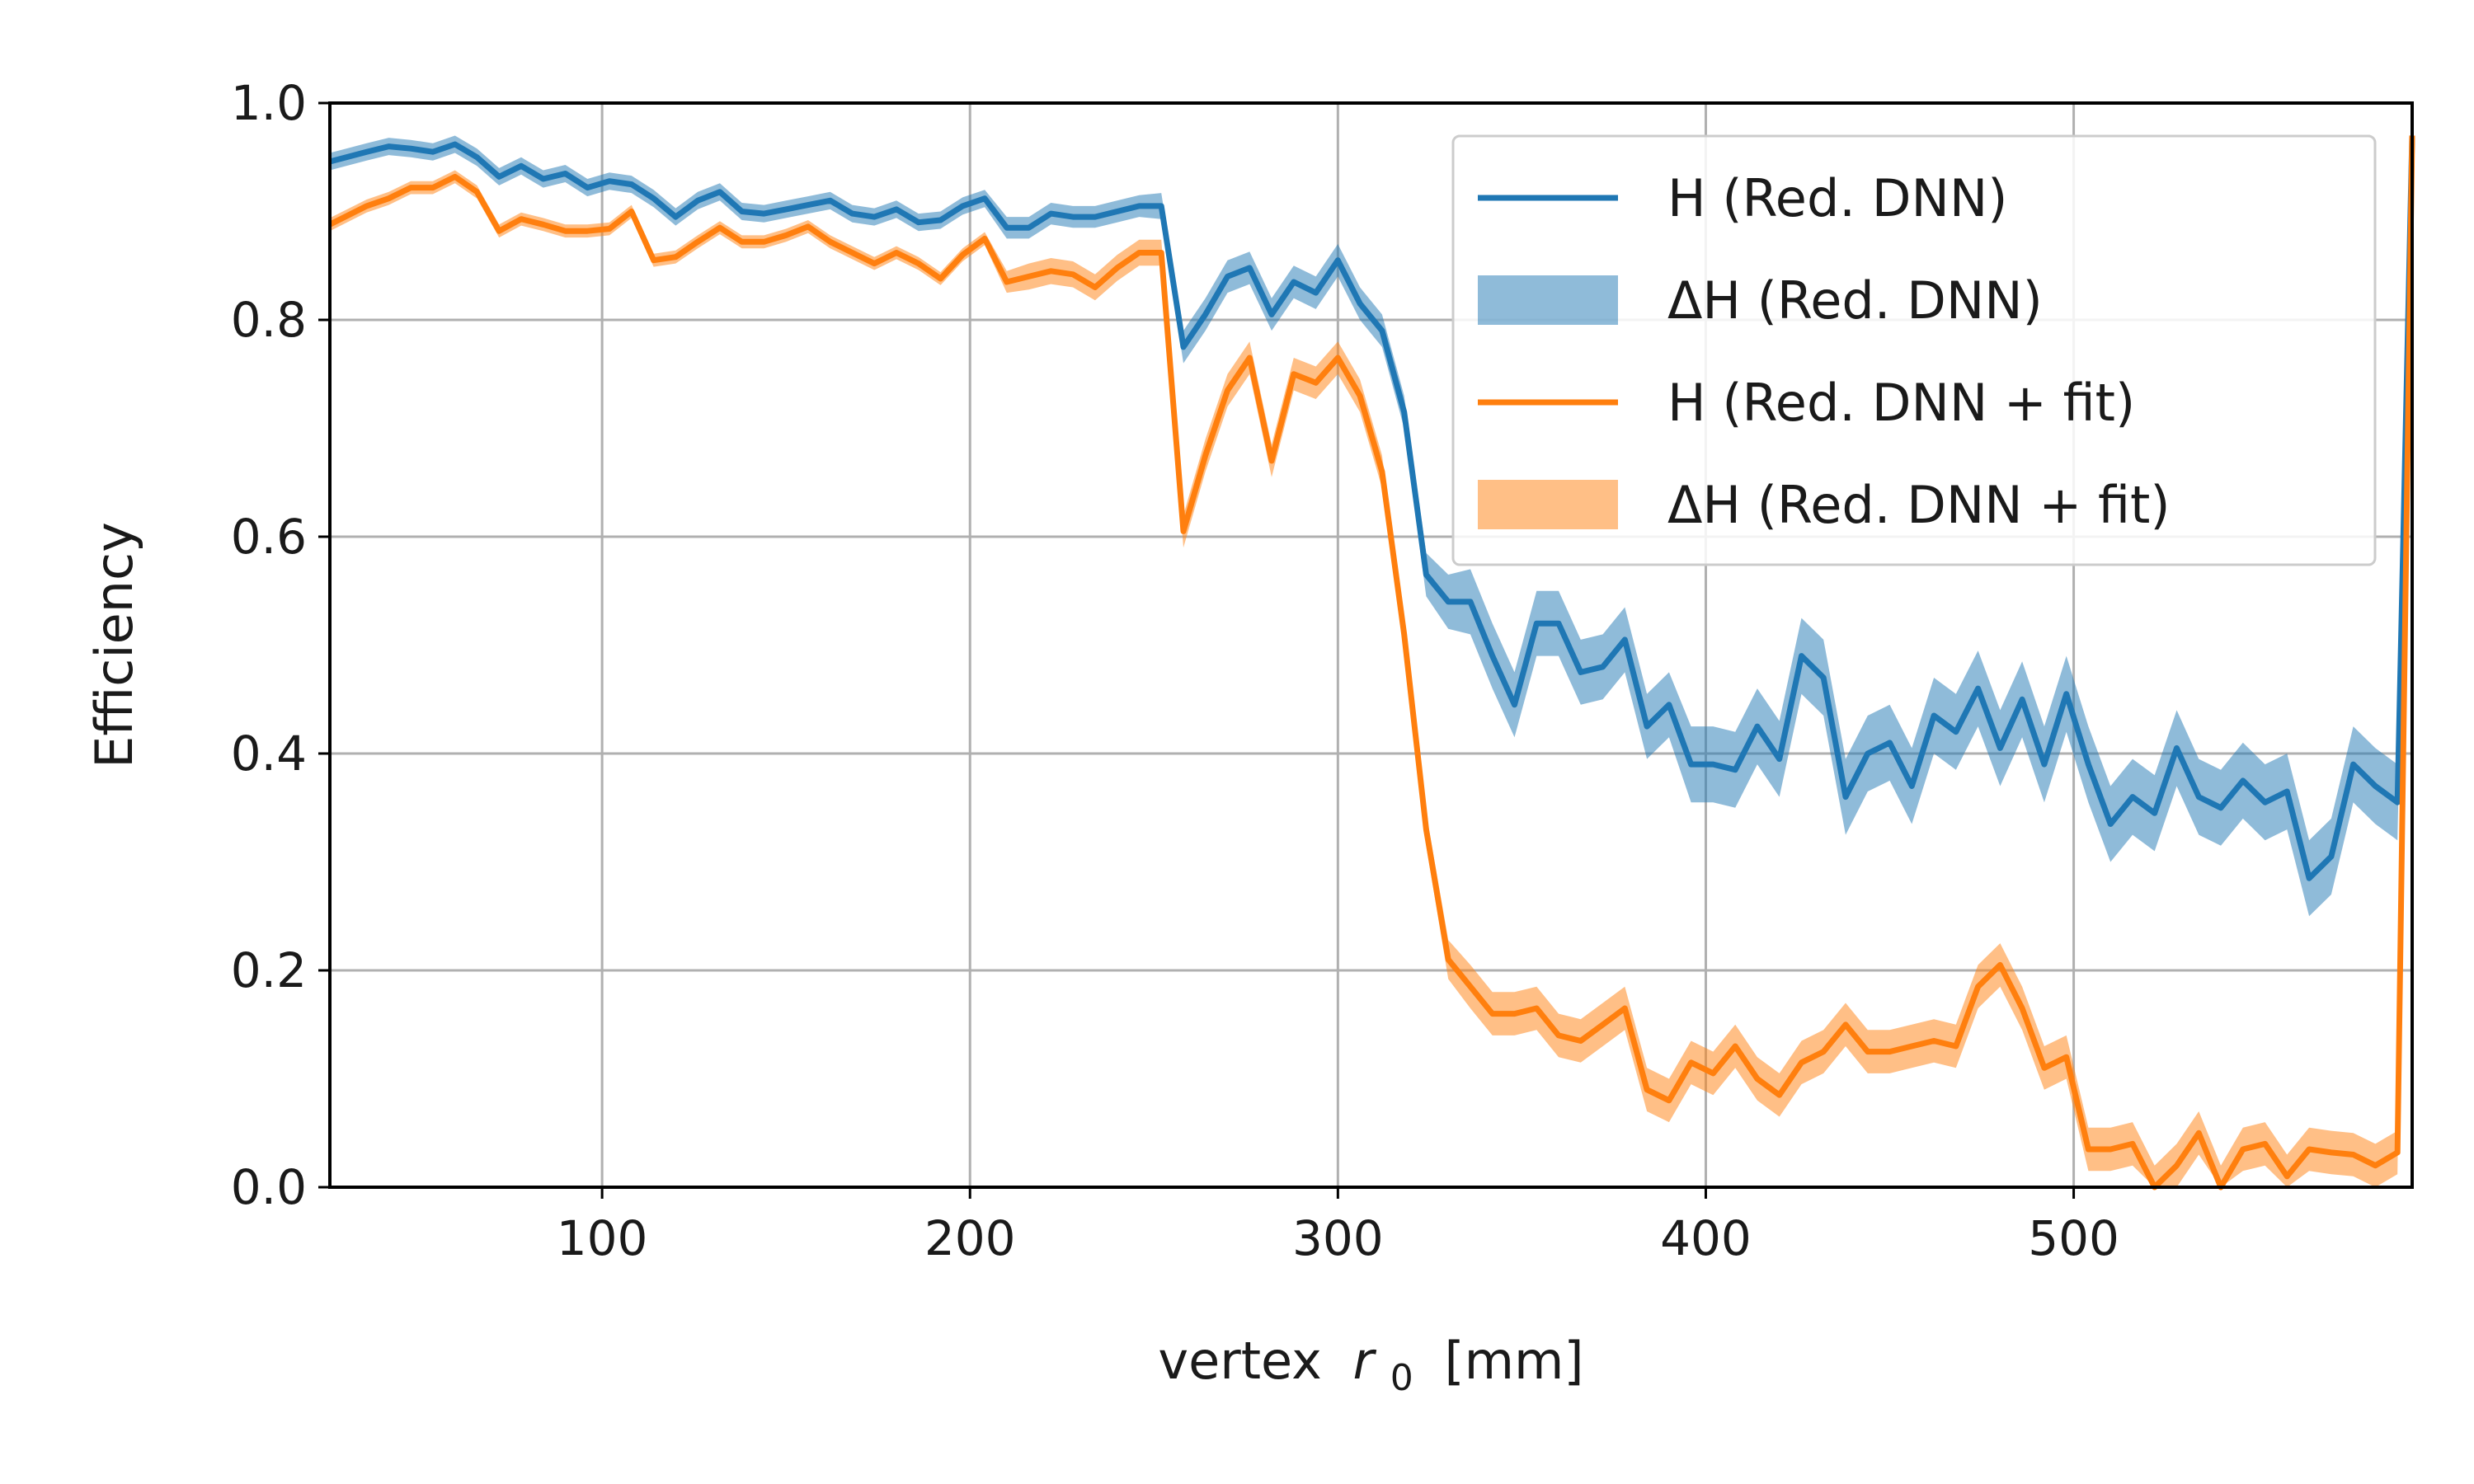 Image resolution: width=2474 pixels, height=1484 pixels. Describe the element at coordinates (269, 970) in the screenshot. I see `y-tick-label: 0.2` at that location.